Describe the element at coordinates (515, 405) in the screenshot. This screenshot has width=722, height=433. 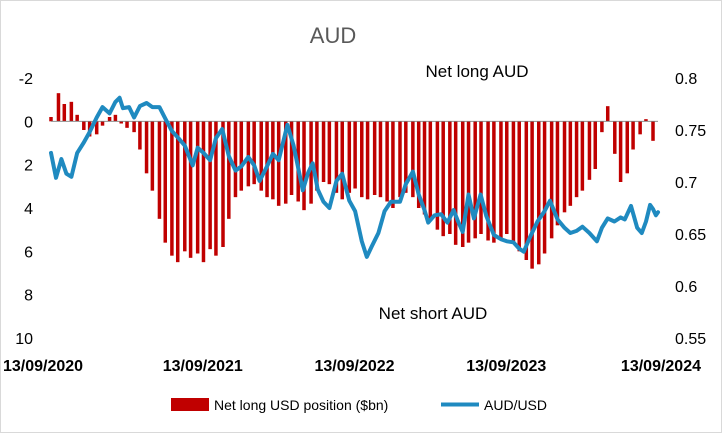
I see `legend-line-label: AUD/USD` at that location.